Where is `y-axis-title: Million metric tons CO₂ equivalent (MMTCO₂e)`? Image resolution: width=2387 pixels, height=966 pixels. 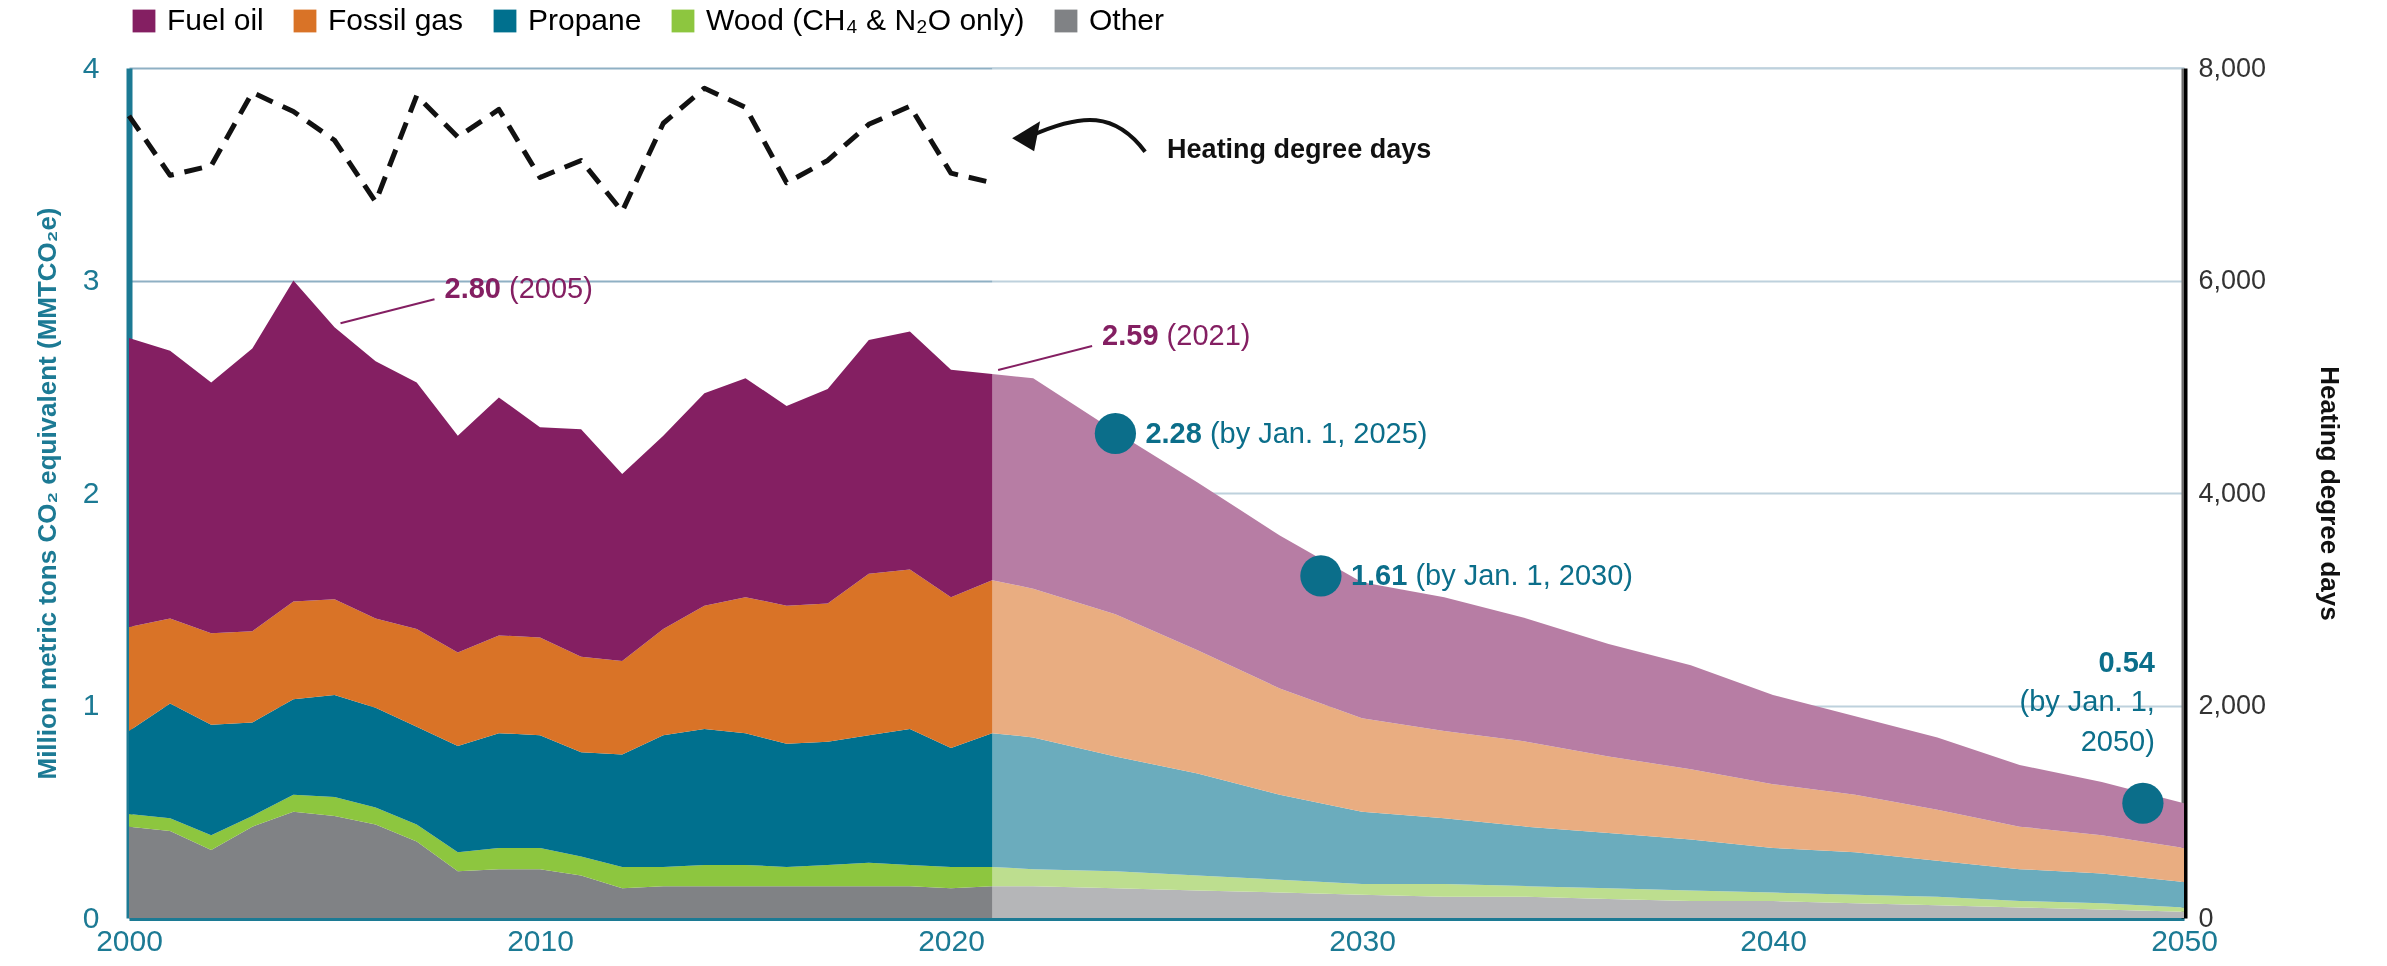 y-axis-title: Million metric tons CO₂ equivalent (MMTCO₂e) is located at coordinates (46, 493).